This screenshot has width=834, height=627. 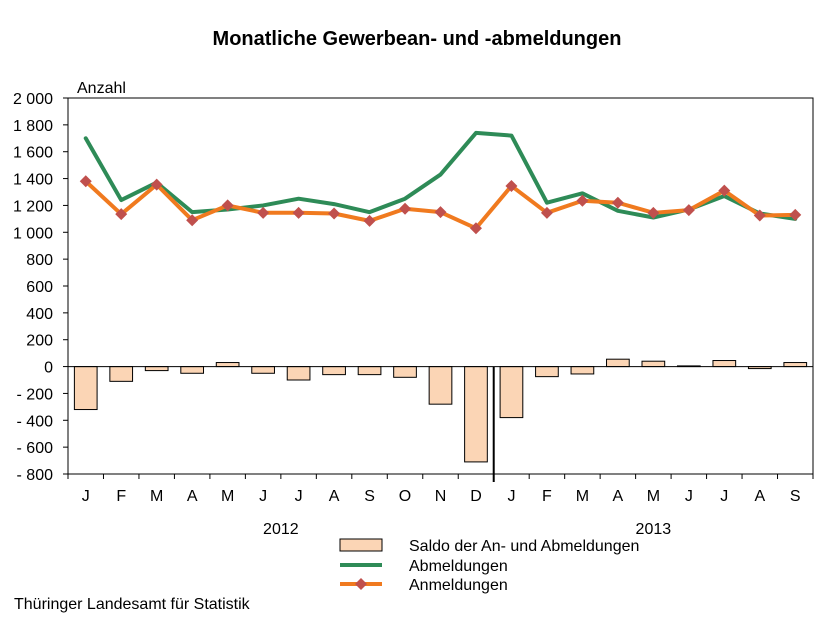 I want to click on x-tick-label-18: J, so click(x=724, y=496).